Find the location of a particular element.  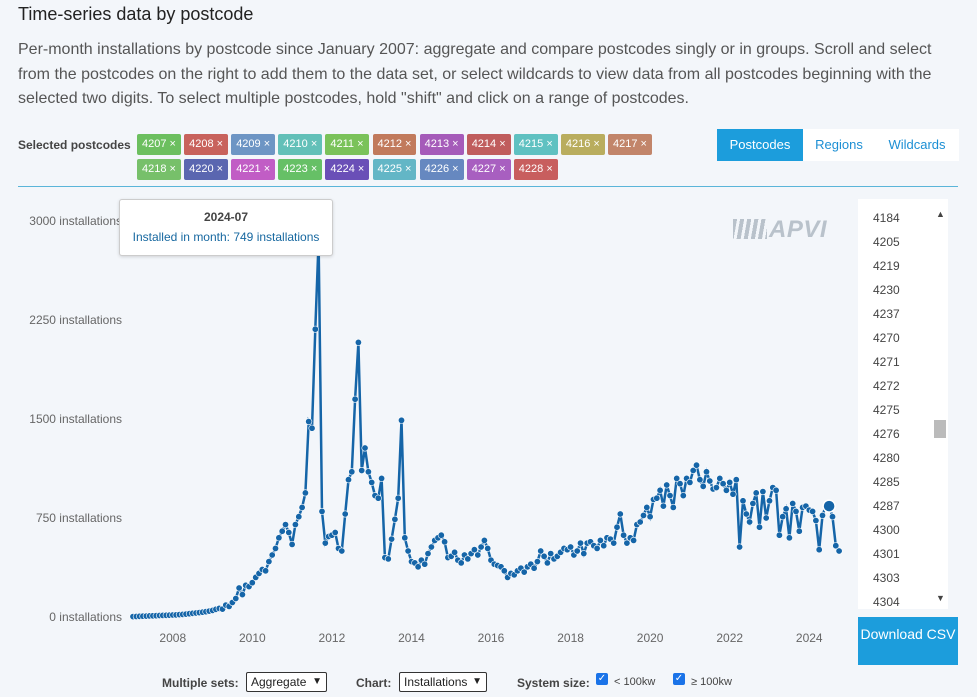

postcode-tag: 4224 × is located at coordinates (347, 169).